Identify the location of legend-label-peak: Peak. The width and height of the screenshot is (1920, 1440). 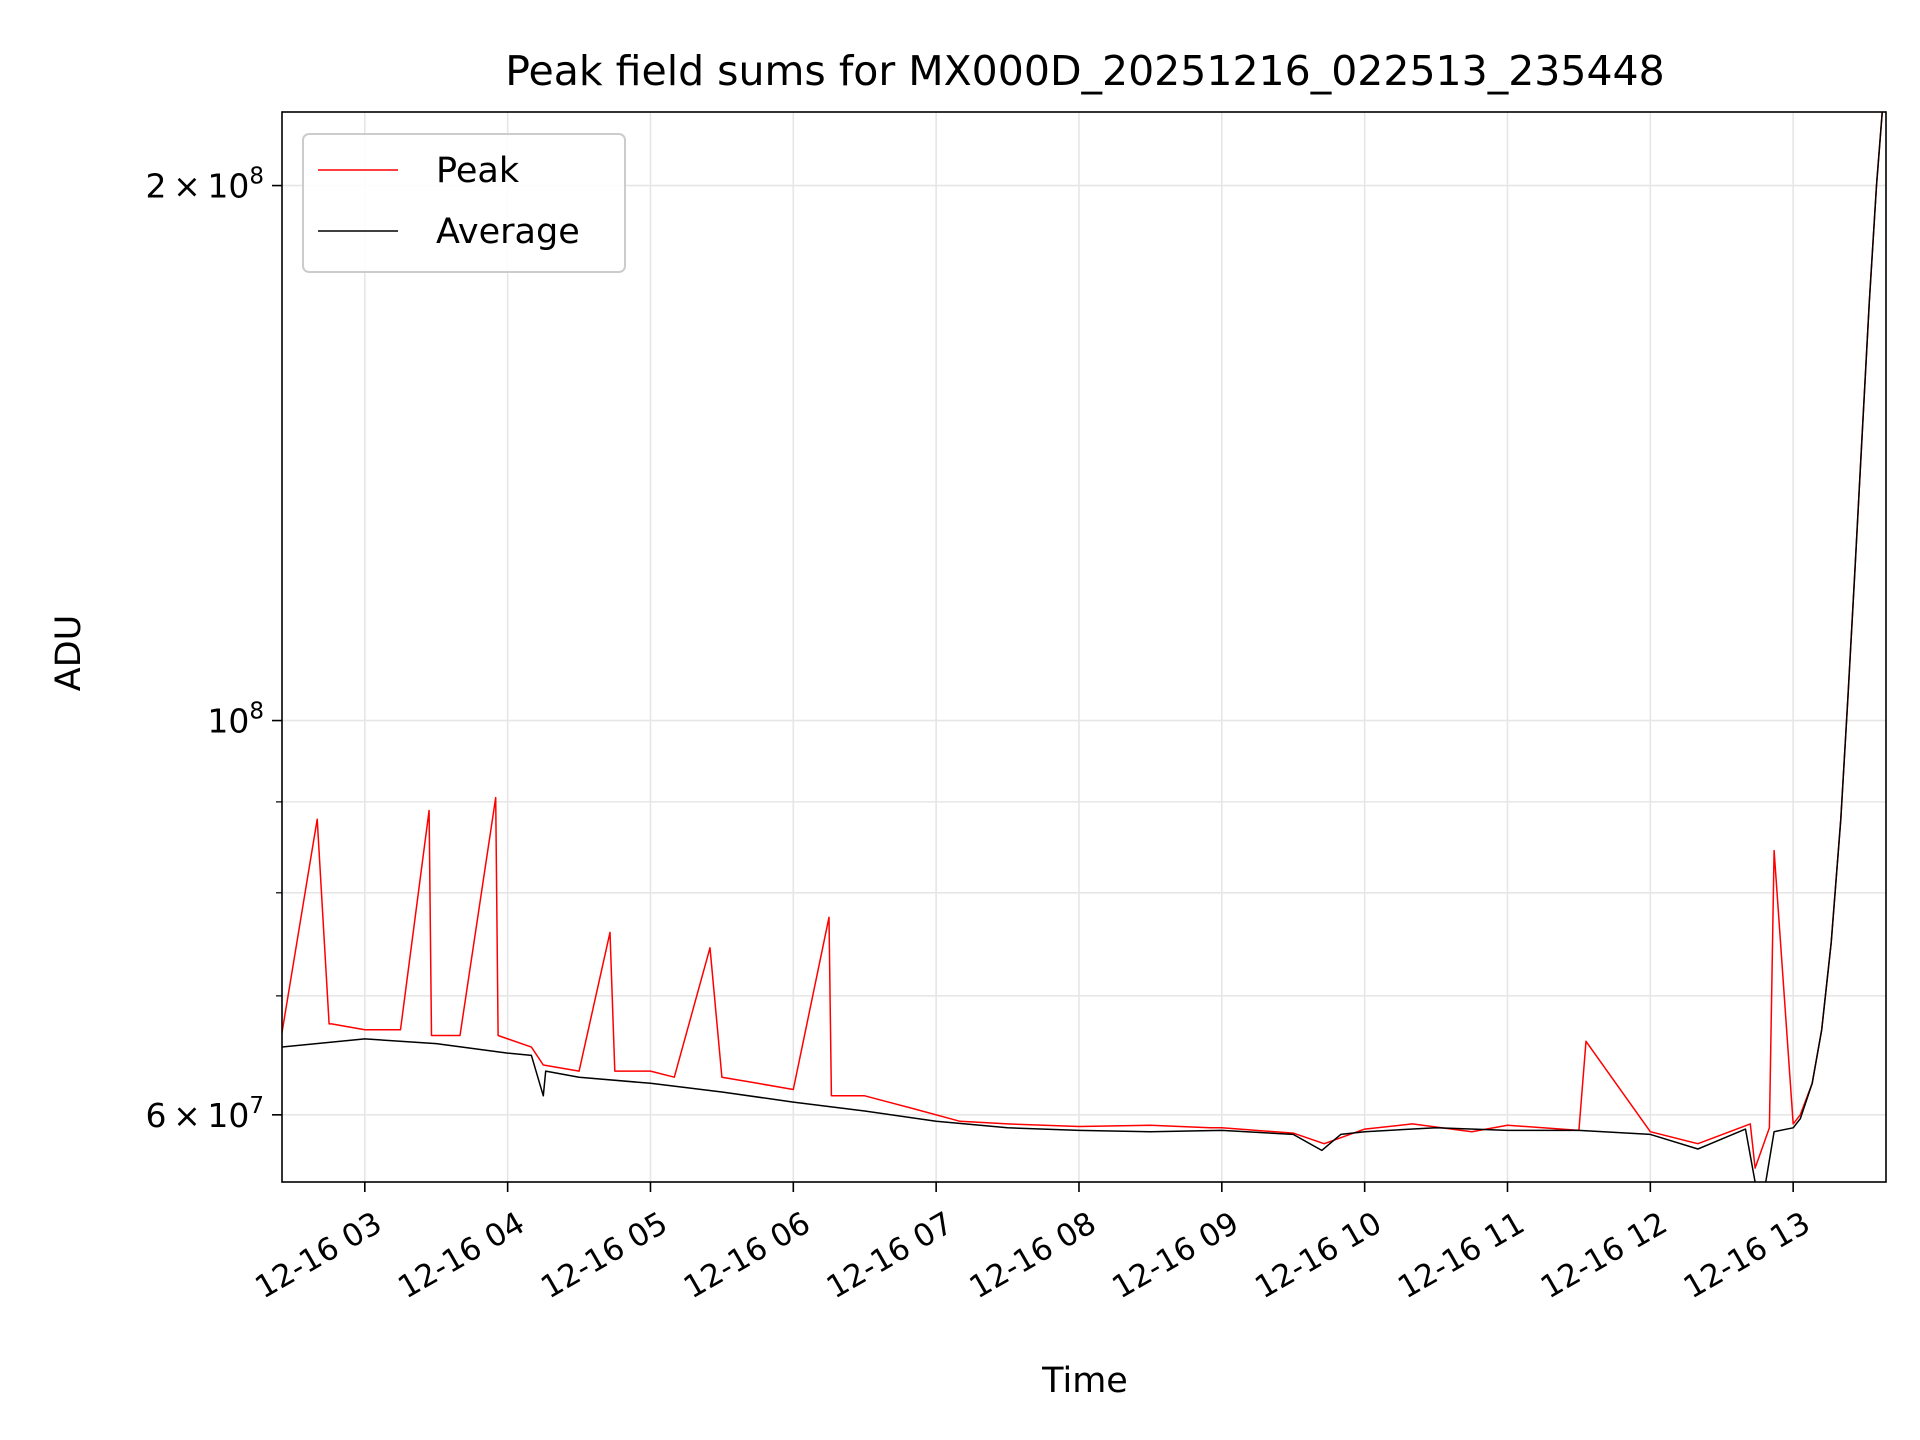
(478, 171).